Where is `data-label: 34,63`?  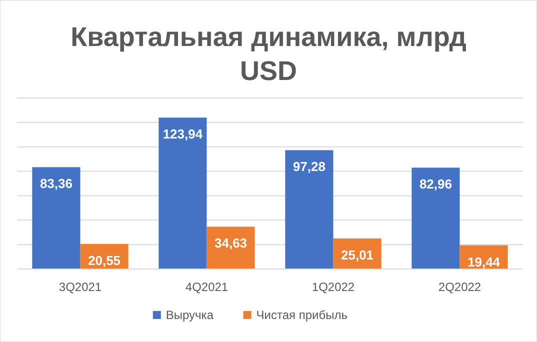
data-label: 34,63 is located at coordinates (231, 243).